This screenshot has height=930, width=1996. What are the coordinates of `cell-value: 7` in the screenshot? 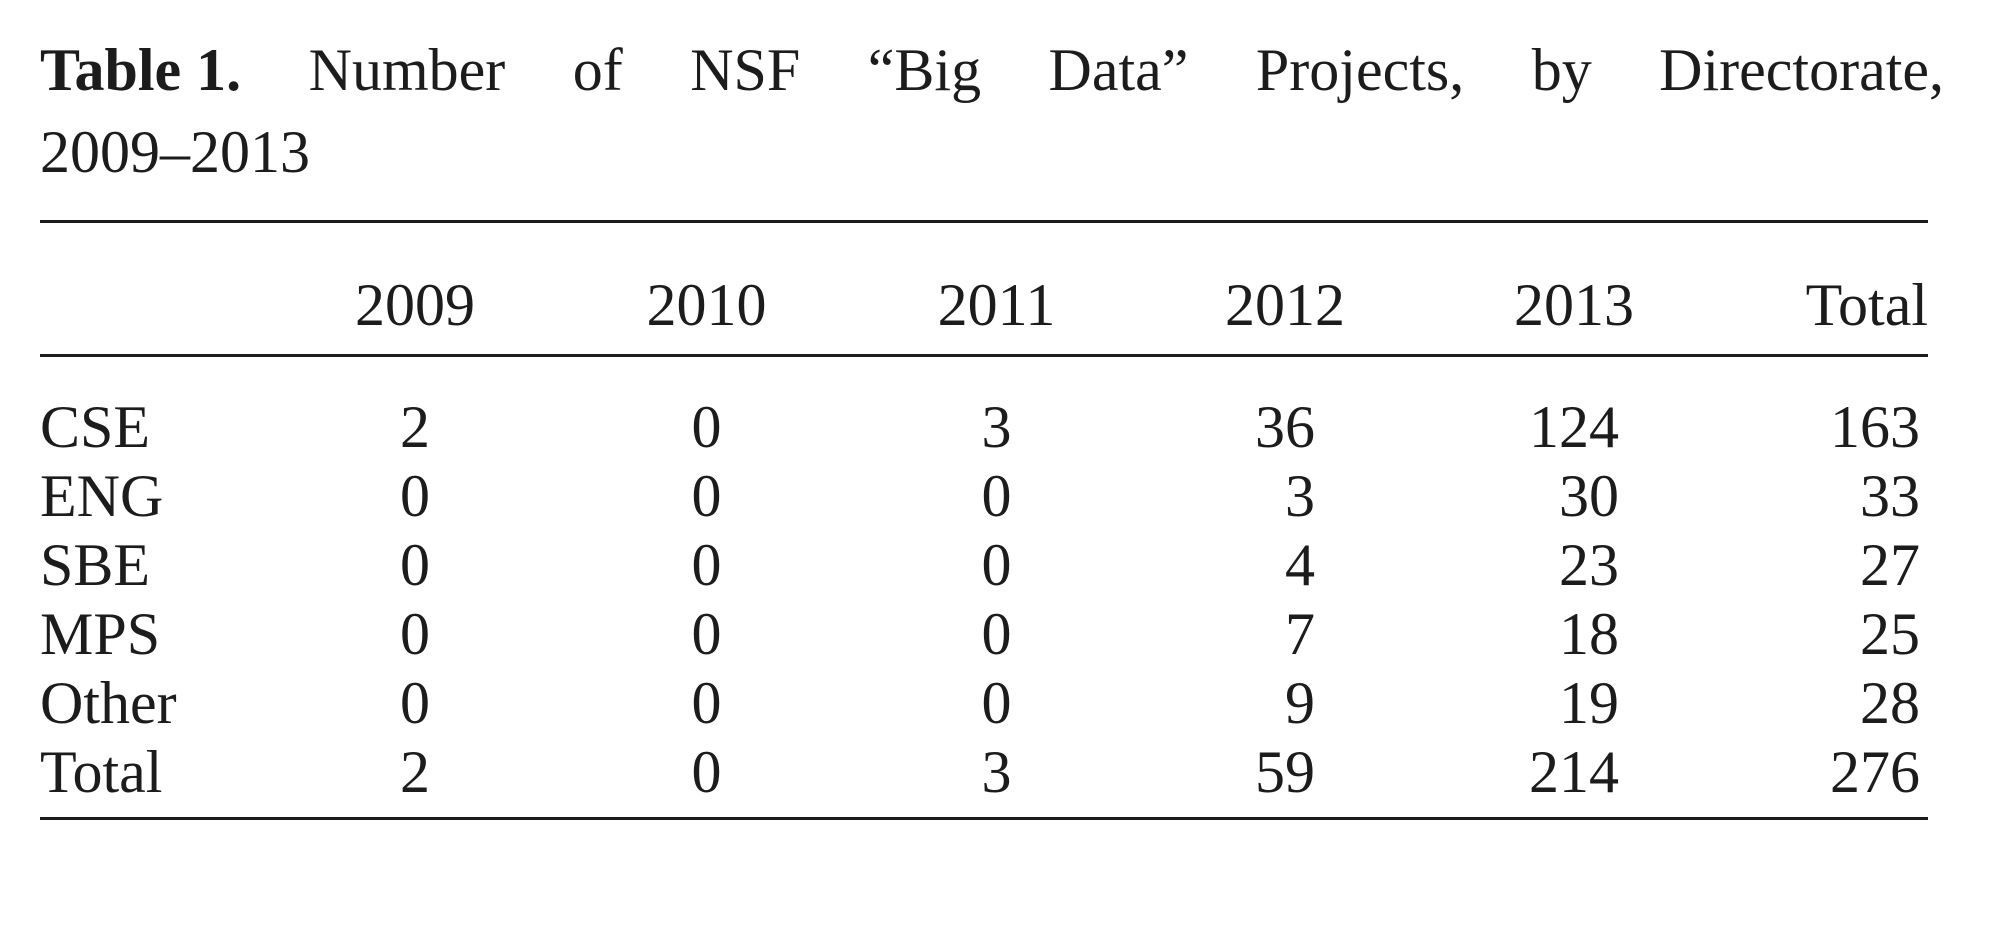 It's located at (1300, 634).